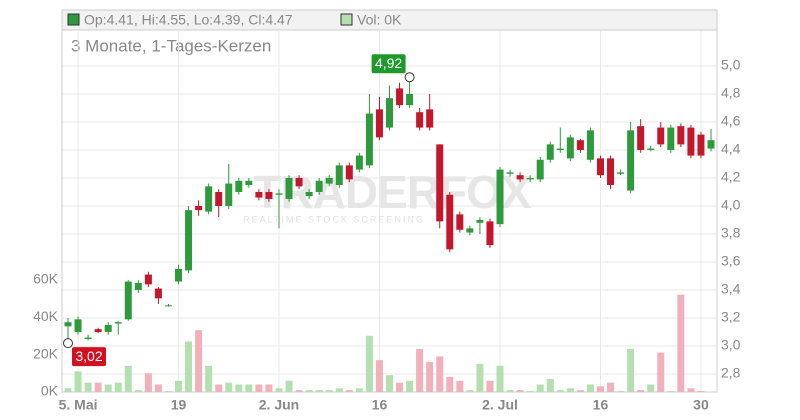 This screenshot has height=420, width=800. Describe the element at coordinates (731, 177) in the screenshot. I see `y-tick-label: 4,2` at that location.